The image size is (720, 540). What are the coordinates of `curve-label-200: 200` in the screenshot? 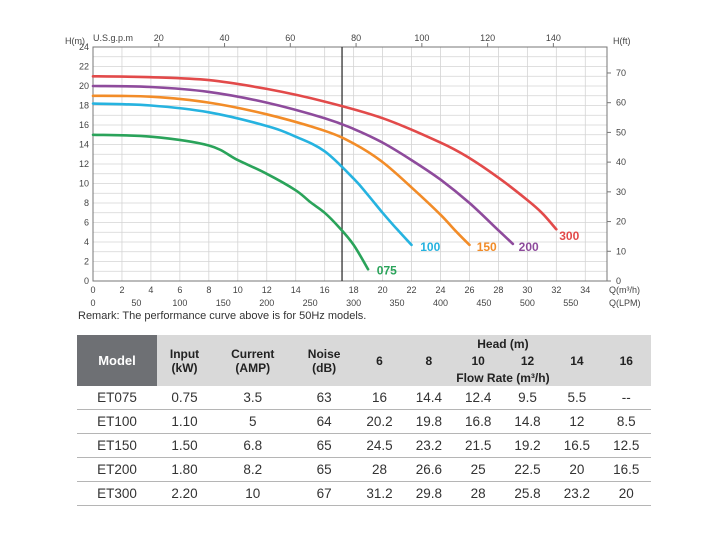 It's located at (529, 247).